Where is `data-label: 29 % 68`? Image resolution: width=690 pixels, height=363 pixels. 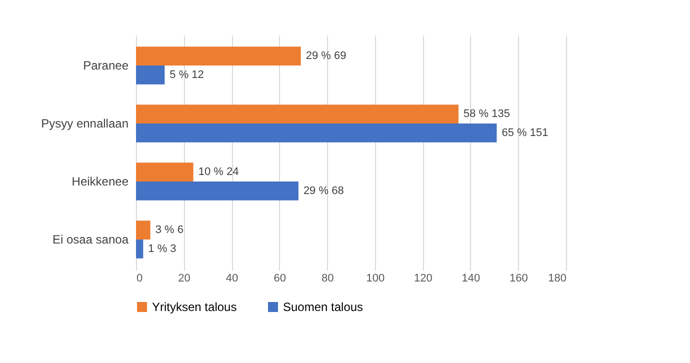
data-label: 29 % 68 is located at coordinates (323, 190).